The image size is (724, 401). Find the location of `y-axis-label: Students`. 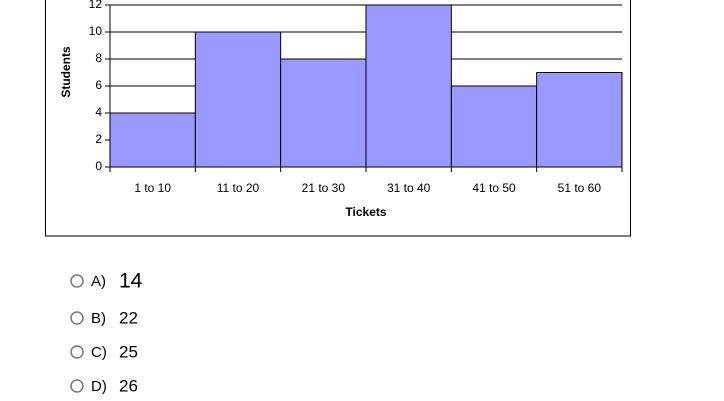

y-axis-label: Students is located at coordinates (66, 72).